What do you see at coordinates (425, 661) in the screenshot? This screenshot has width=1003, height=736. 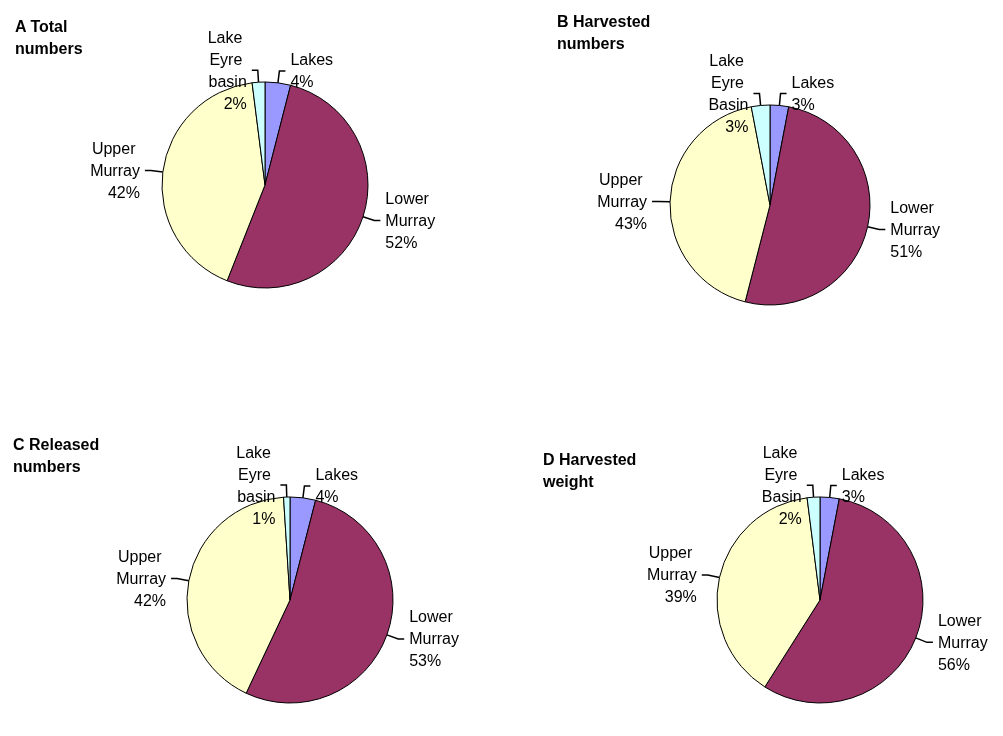 I see `data-label: 53%` at bounding box center [425, 661].